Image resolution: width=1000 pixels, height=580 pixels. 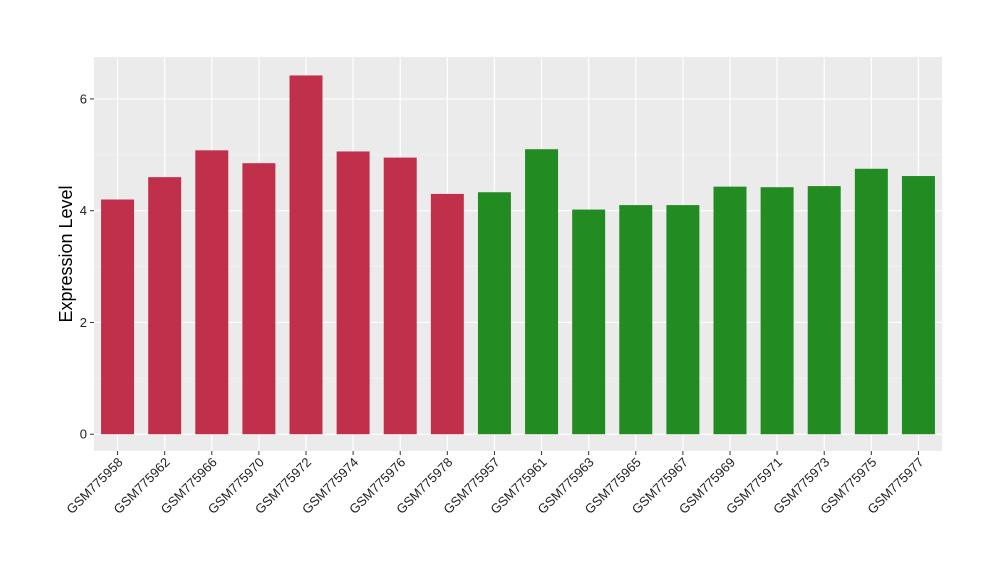 What do you see at coordinates (730, 310) in the screenshot?
I see `bar-GSM775969` at bounding box center [730, 310].